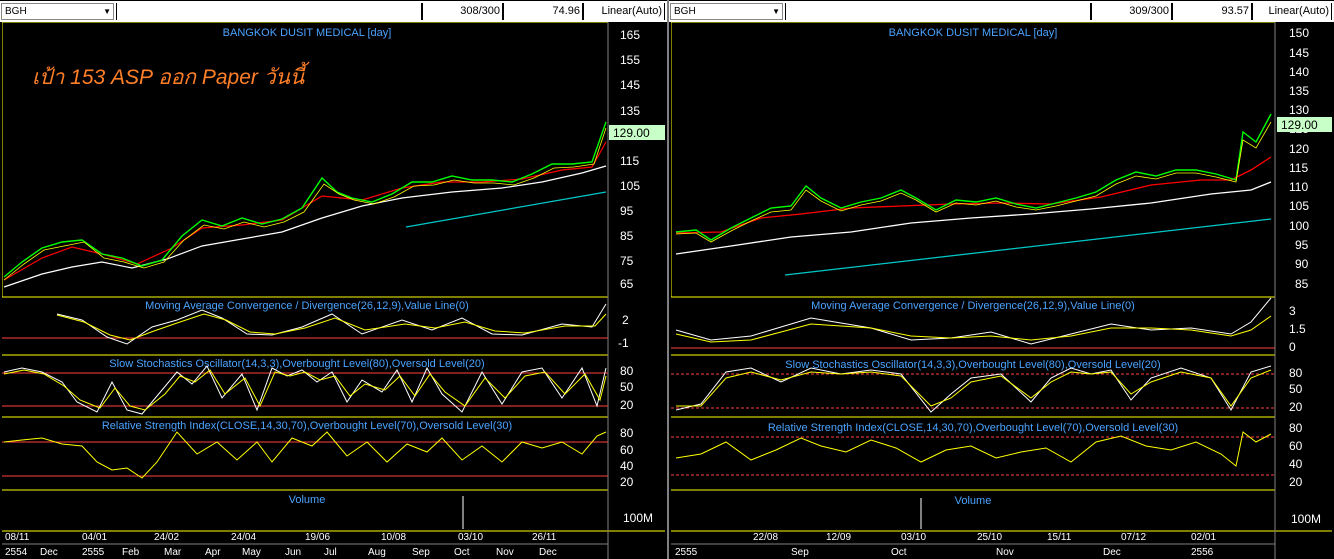  Describe the element at coordinates (171, 75) in the screenshot. I see `annotation-text: เป้า 153 ASP ออก Paper วันนี้` at that location.